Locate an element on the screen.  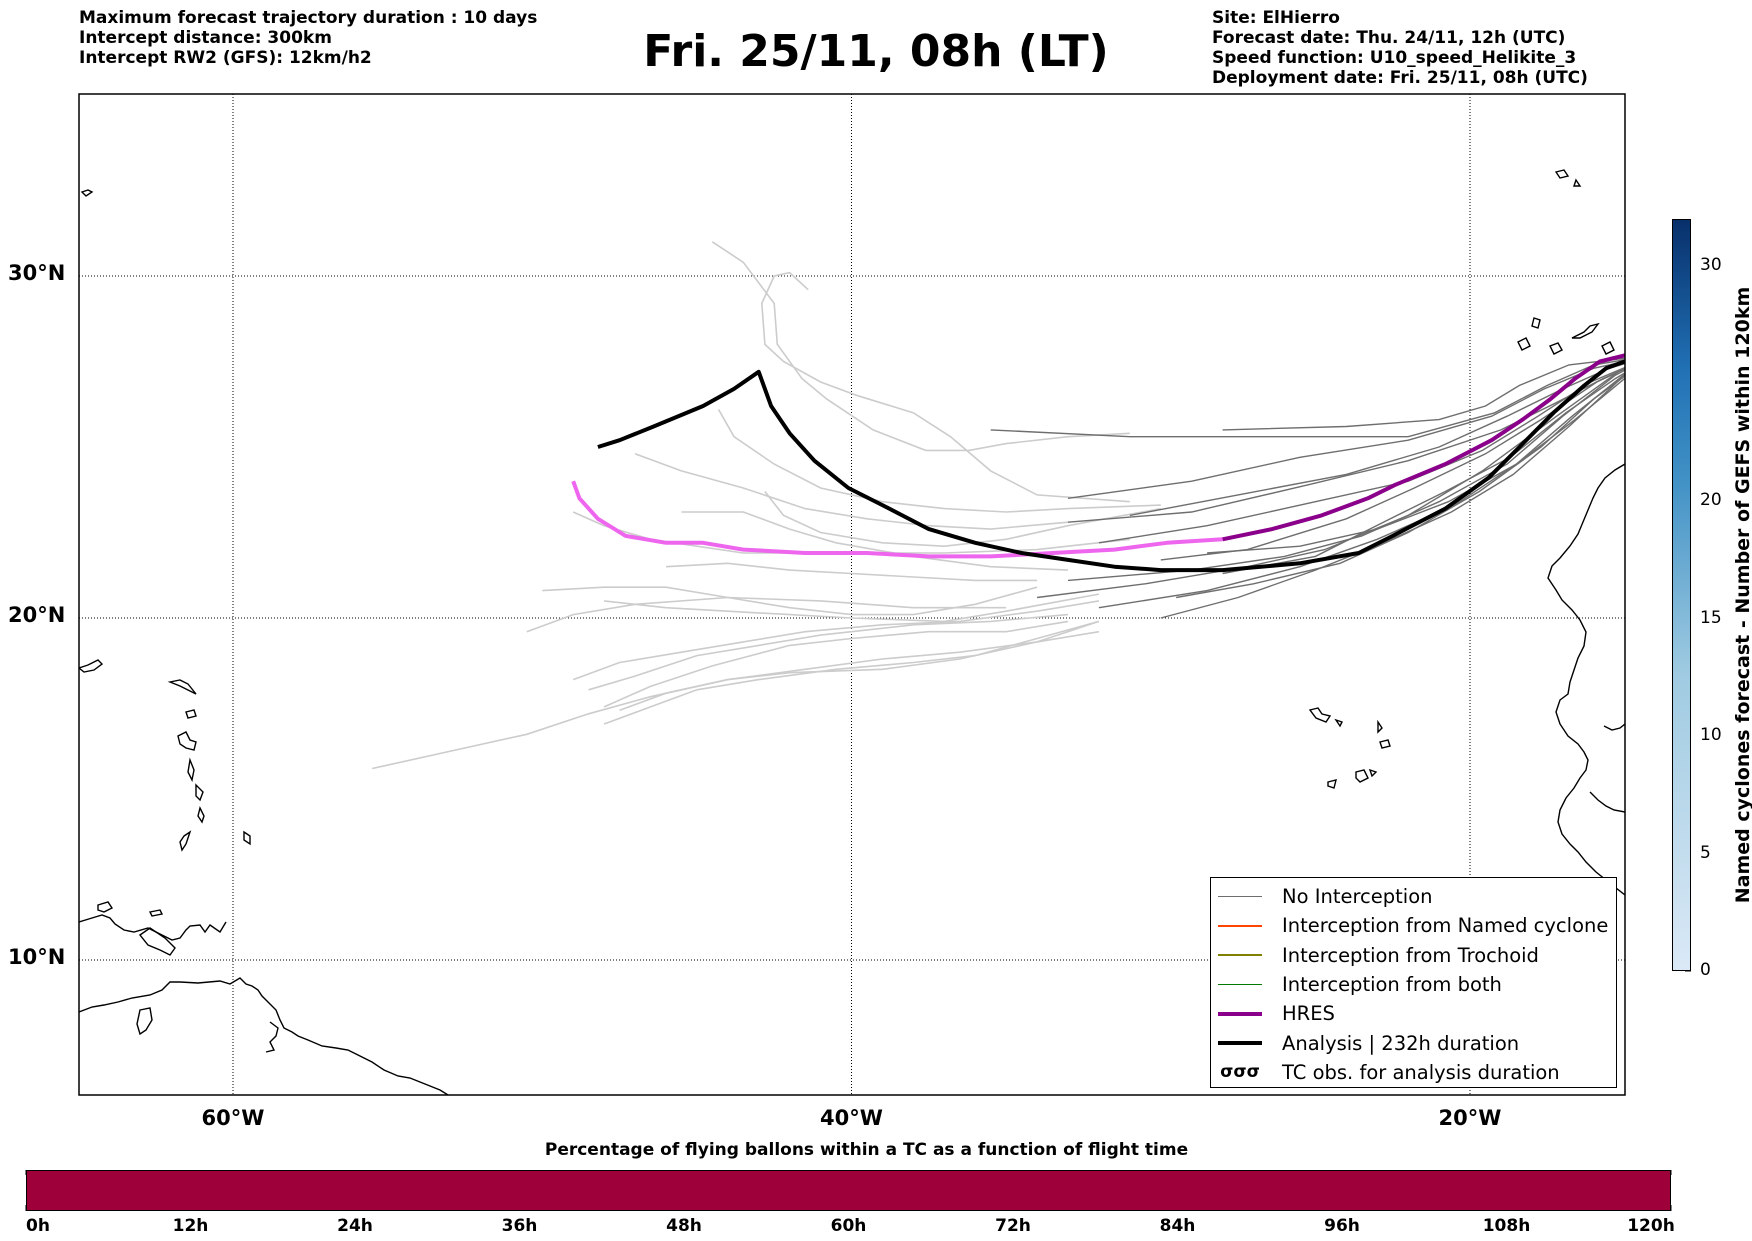
lat-label: 10°N is located at coordinates (37, 957).